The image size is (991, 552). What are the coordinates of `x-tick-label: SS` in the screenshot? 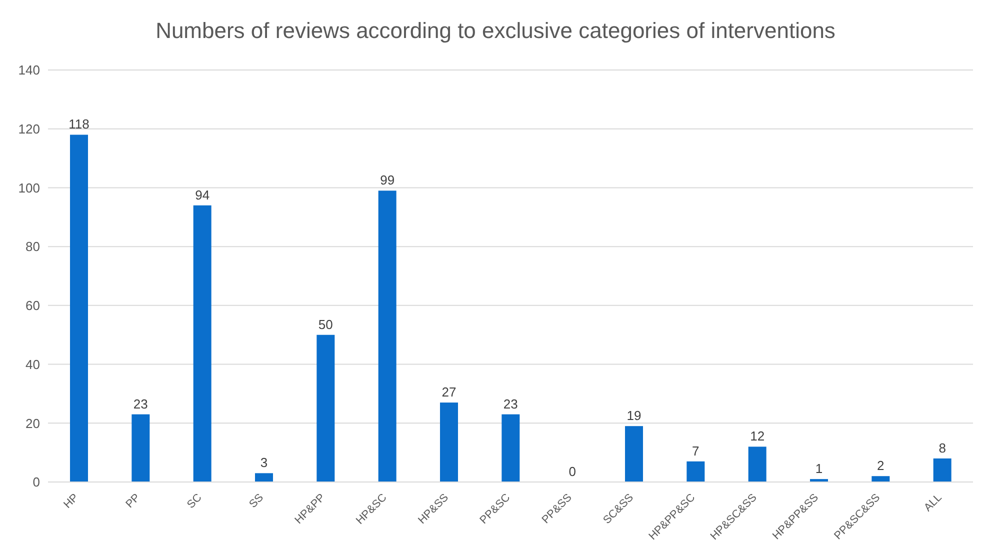 It's located at (256, 501).